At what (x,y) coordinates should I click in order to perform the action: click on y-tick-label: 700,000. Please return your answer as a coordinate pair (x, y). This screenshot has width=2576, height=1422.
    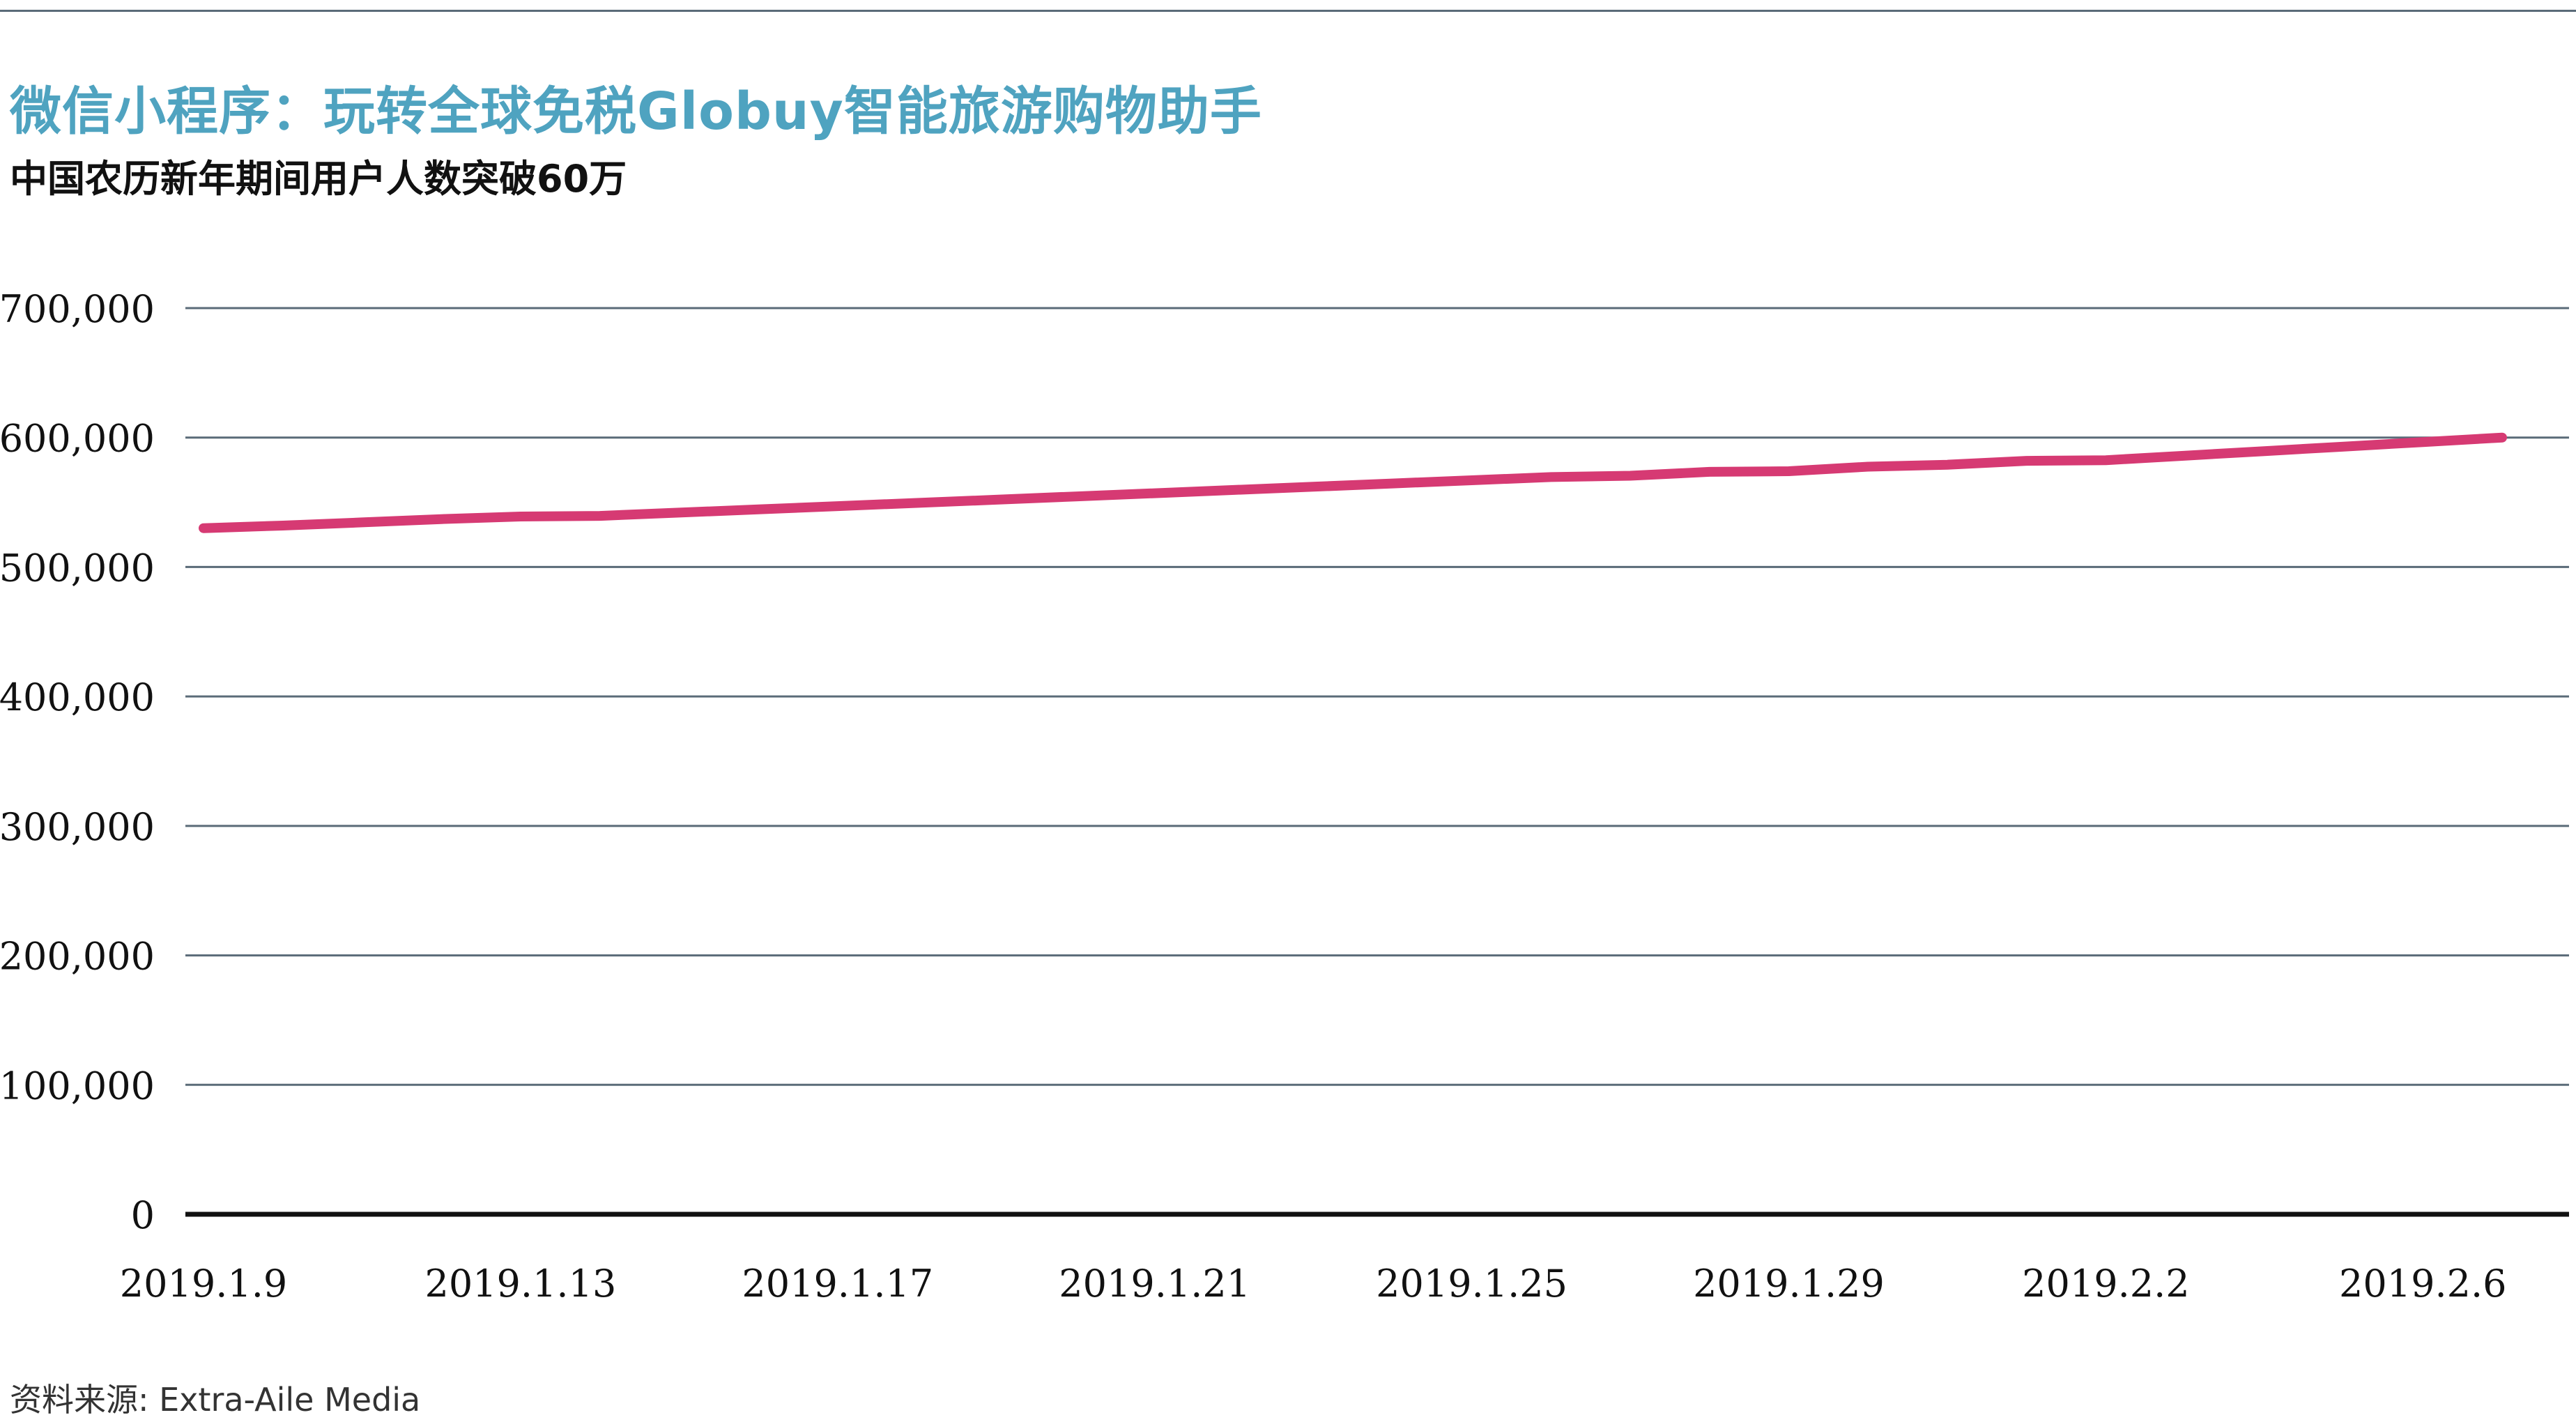
    Looking at the image, I should click on (77, 309).